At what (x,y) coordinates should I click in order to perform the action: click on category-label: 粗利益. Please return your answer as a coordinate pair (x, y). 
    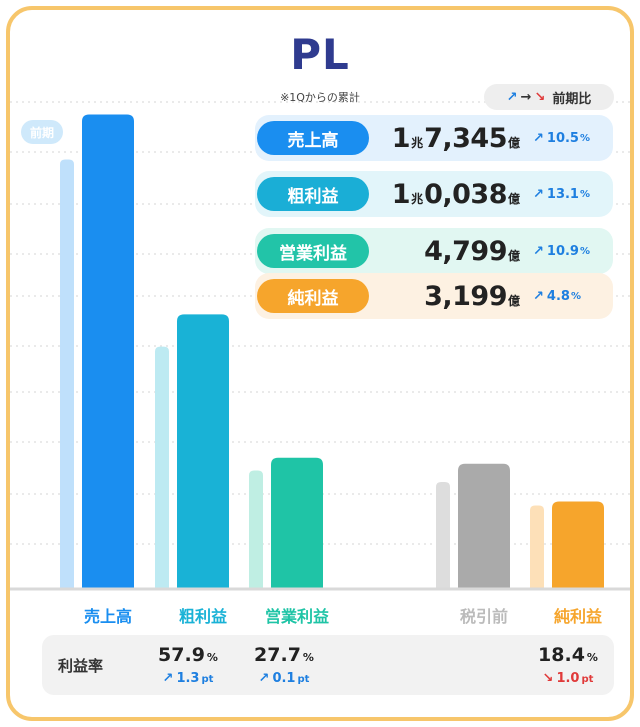
    Looking at the image, I should click on (202, 616).